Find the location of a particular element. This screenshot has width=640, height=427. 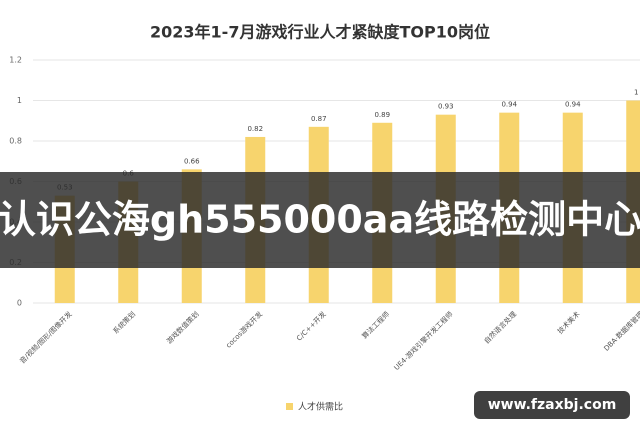

value-label: 0.87 is located at coordinates (319, 119).